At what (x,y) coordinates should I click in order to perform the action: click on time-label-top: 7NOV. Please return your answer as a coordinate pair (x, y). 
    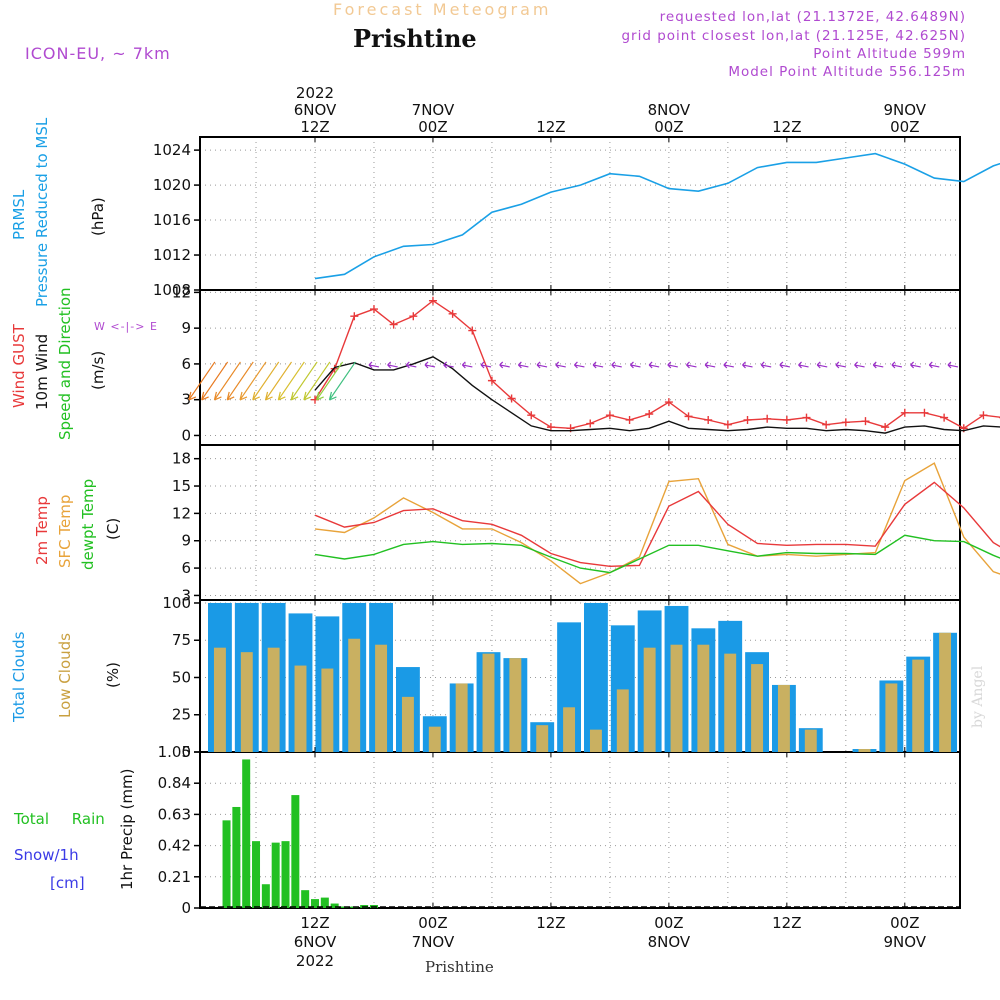
    Looking at the image, I should click on (433, 110).